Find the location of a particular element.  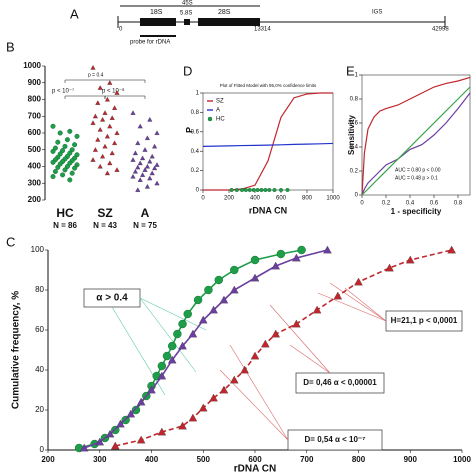

x-tick-label: 400 is located at coordinates (152, 459).